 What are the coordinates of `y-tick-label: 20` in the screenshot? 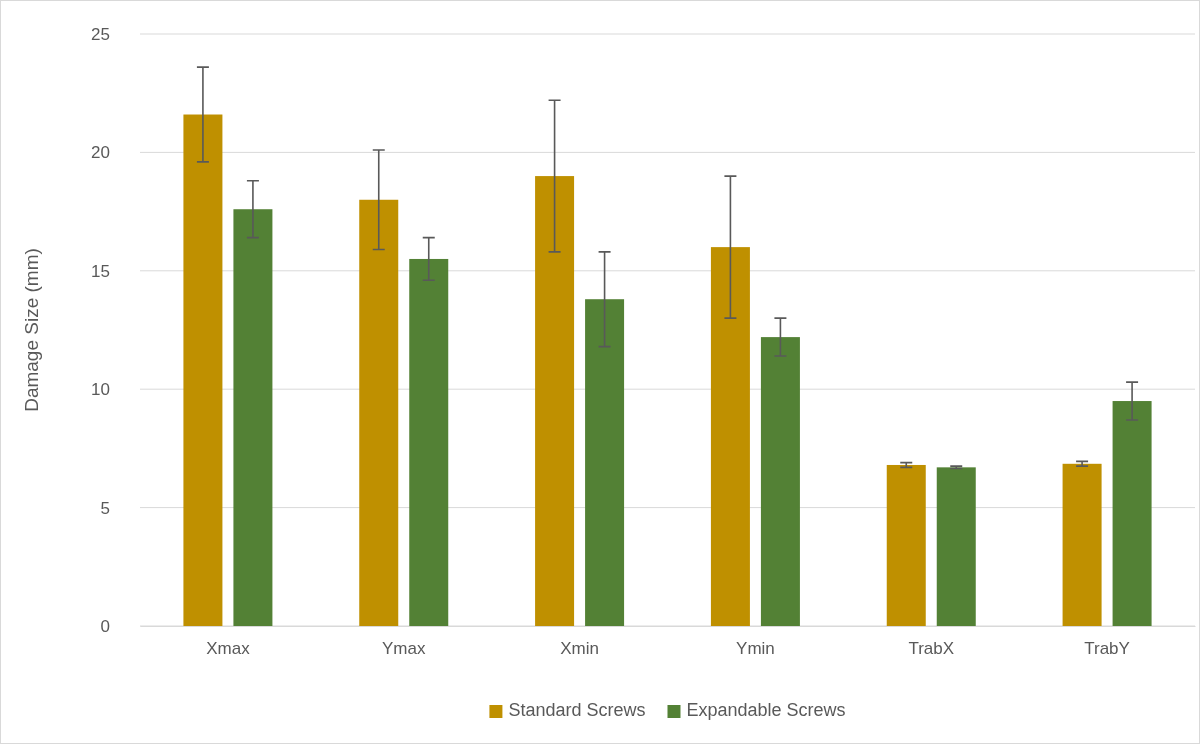 It's located at (100, 153).